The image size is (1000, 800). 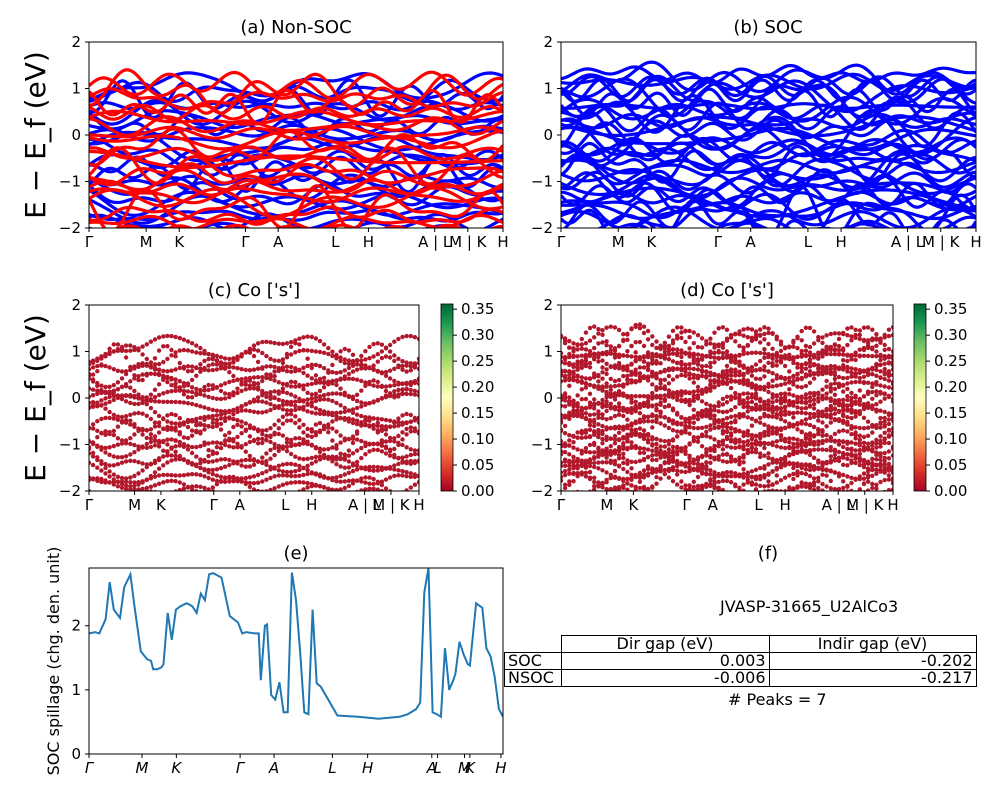 What do you see at coordinates (332, 768) in the screenshot?
I see `xtick-label: L` at bounding box center [332, 768].